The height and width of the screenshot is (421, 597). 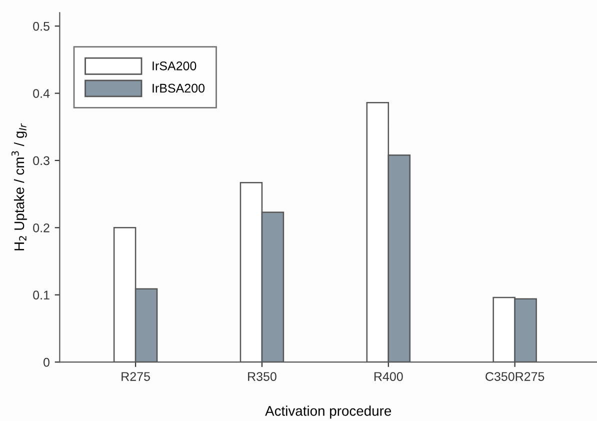 I want to click on legend-label: IrSA200, so click(x=174, y=65).